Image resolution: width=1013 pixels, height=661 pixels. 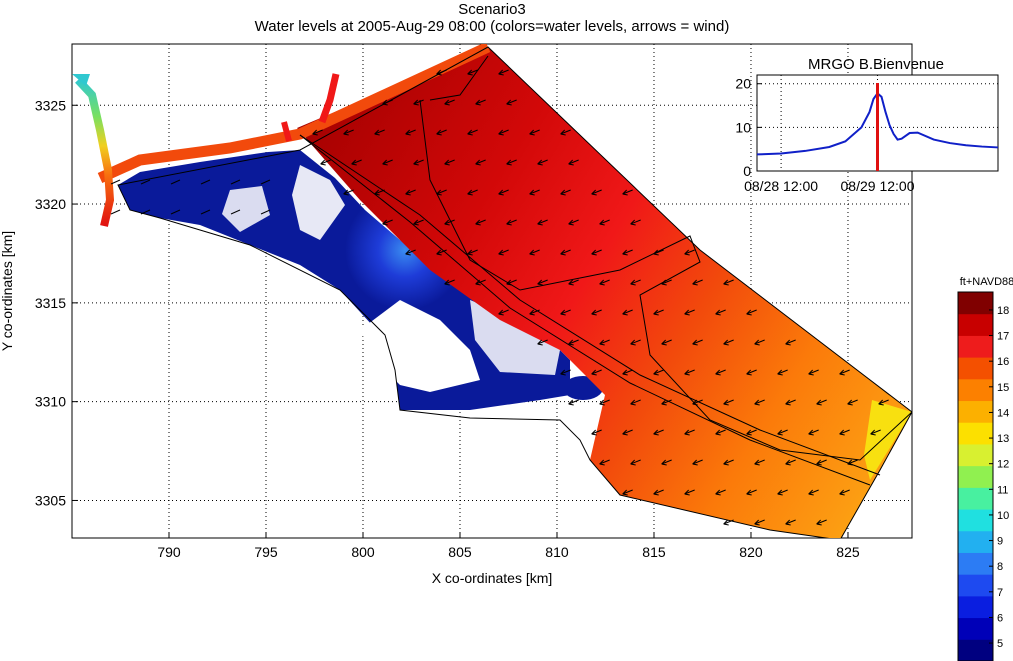 I want to click on y-tick-label: 3305, so click(x=50, y=500).